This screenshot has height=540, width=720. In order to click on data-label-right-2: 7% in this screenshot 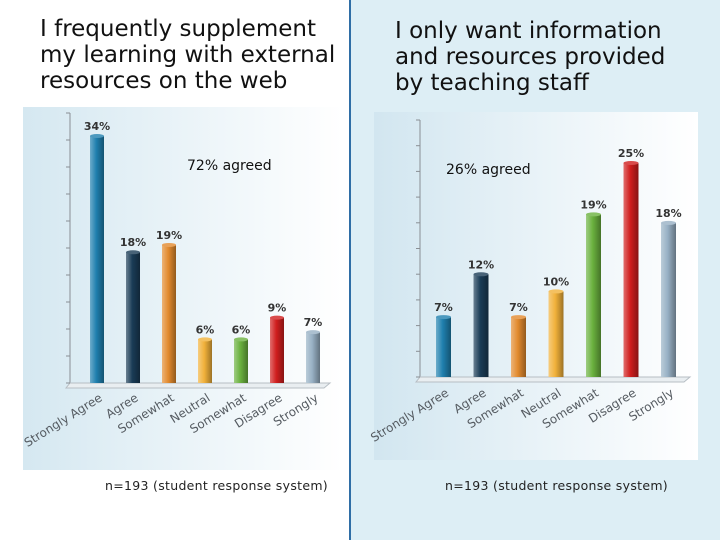, I will do `click(518, 307)`.